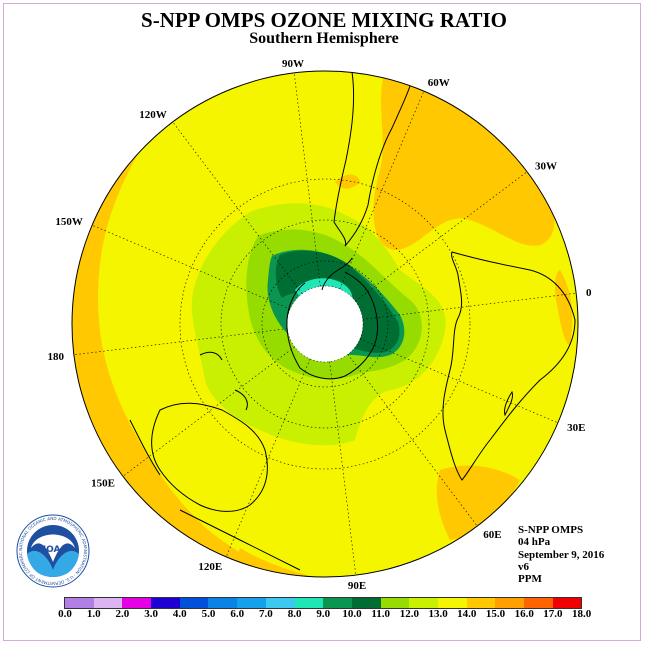 This screenshot has height=648, width=648. What do you see at coordinates (323, 614) in the screenshot?
I see `colorbar-tick-label: 9.0` at bounding box center [323, 614].